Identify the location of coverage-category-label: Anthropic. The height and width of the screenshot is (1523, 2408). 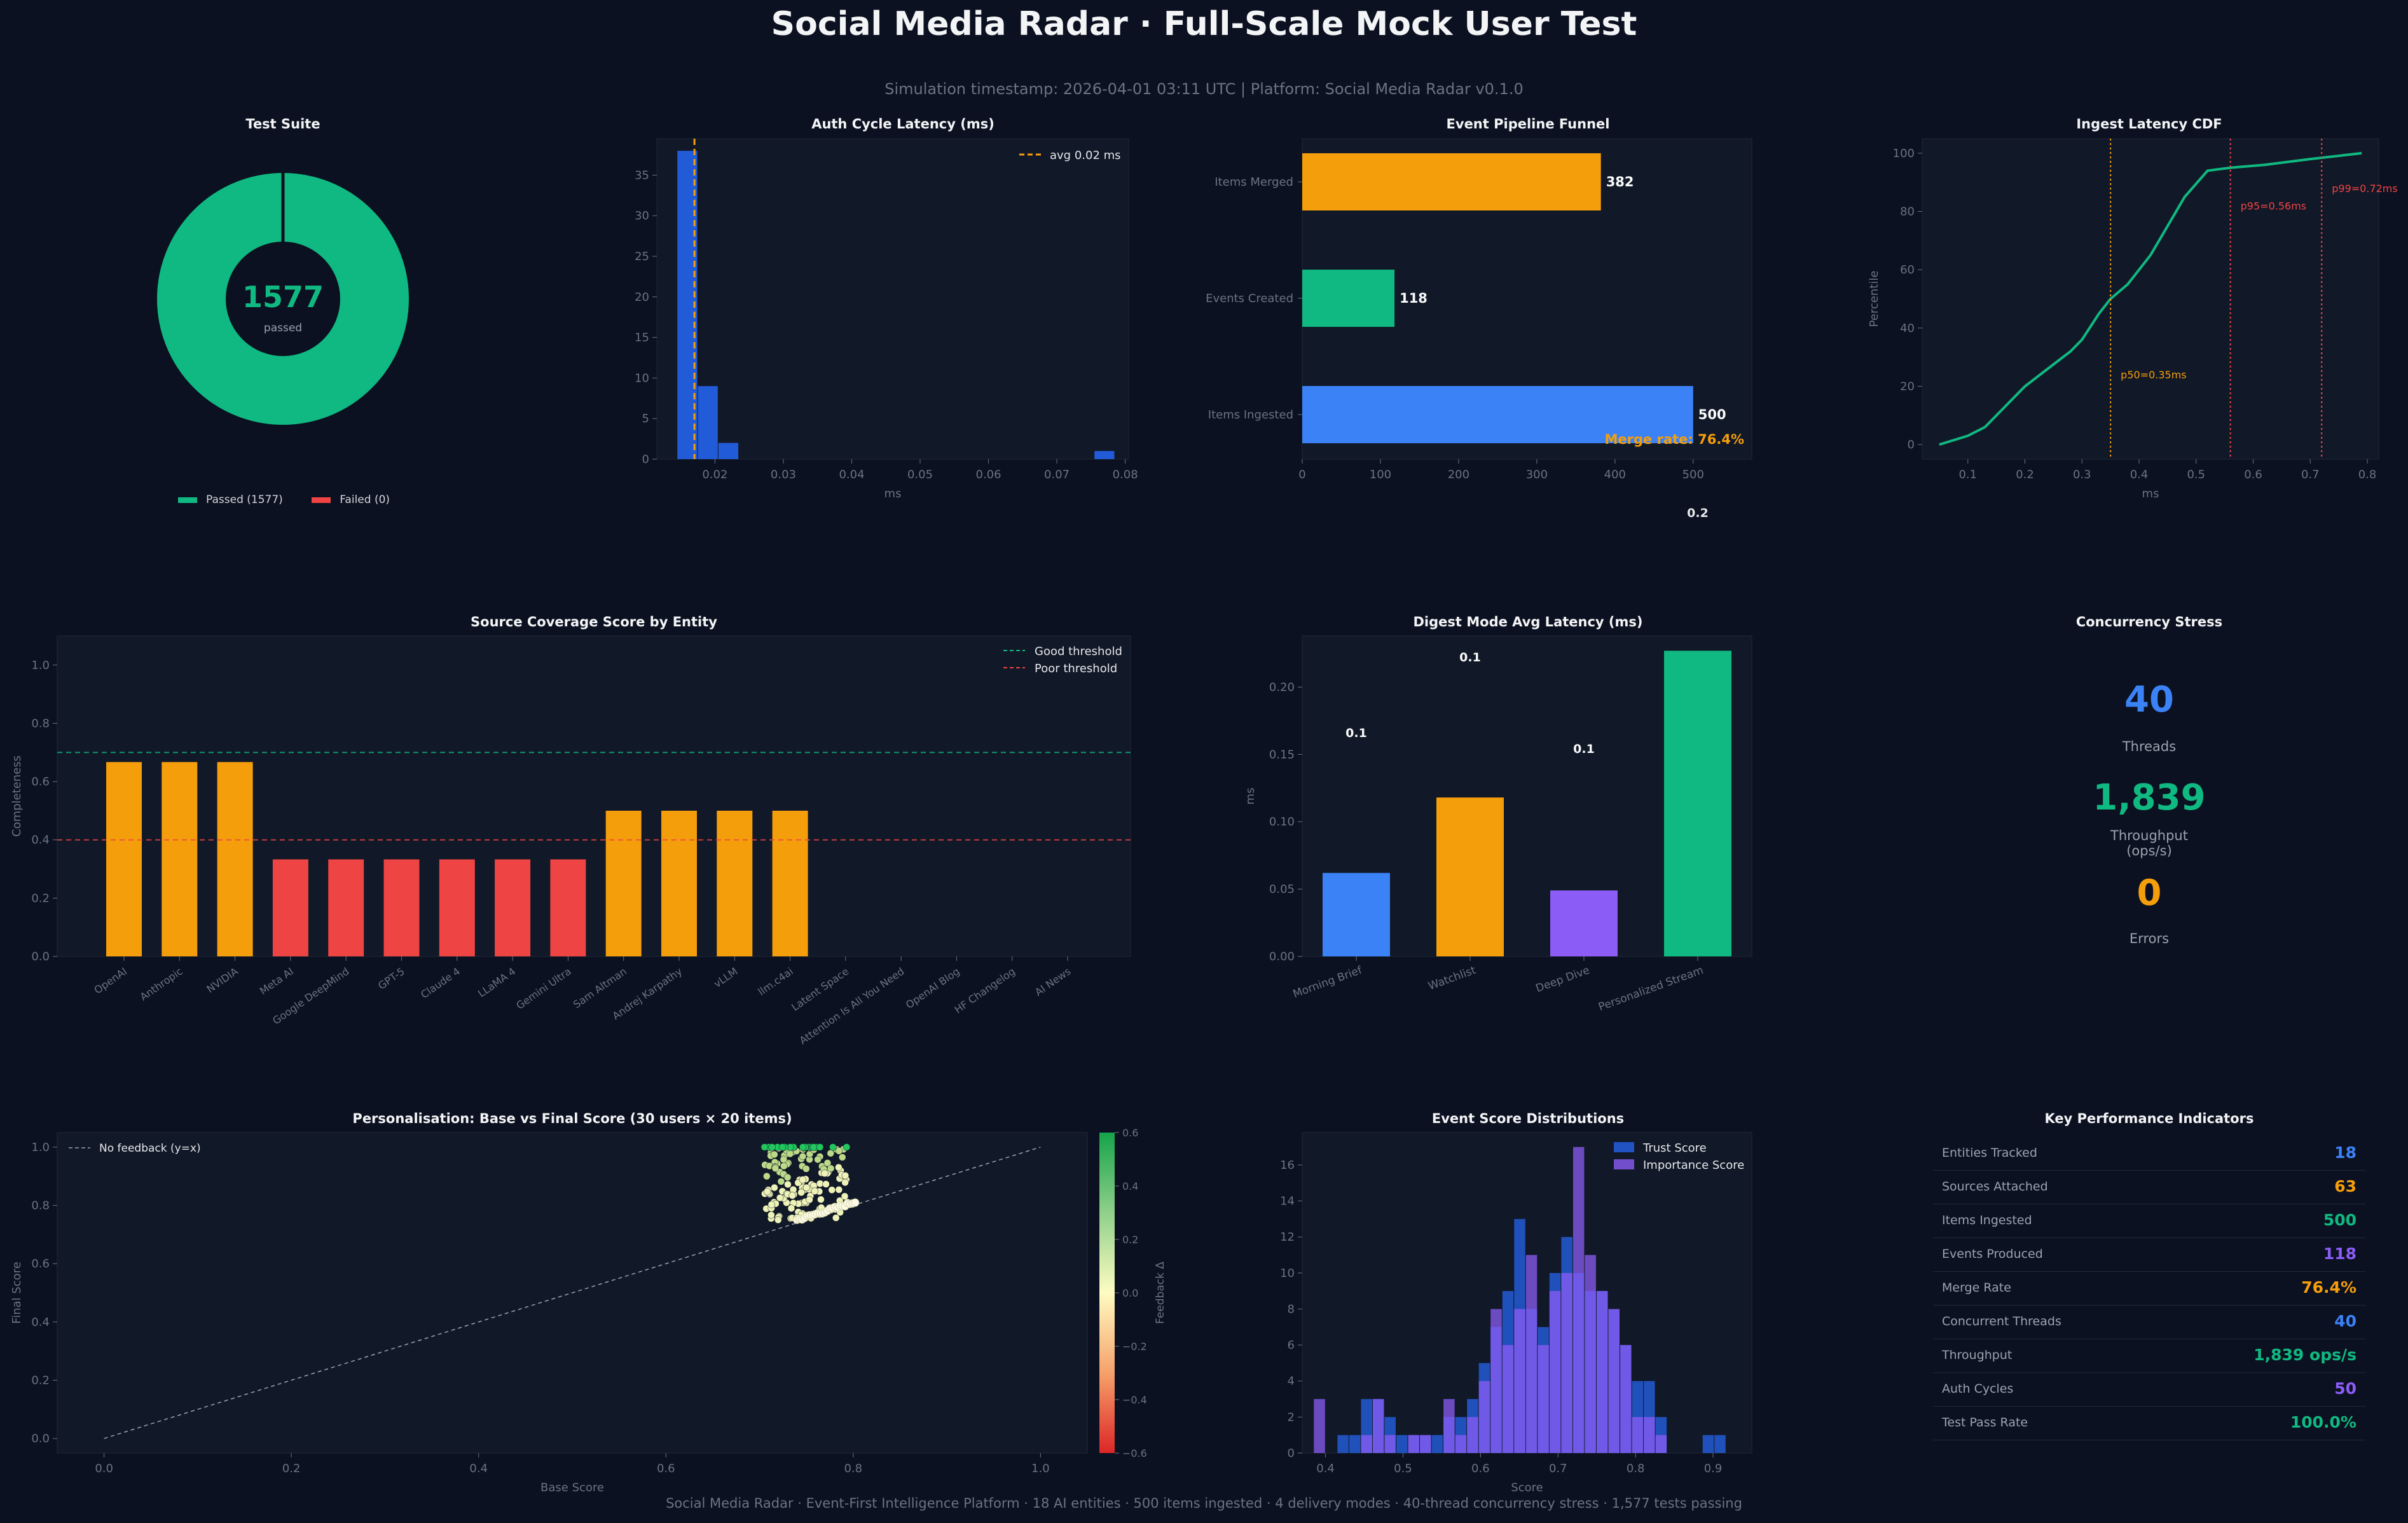
(161, 984).